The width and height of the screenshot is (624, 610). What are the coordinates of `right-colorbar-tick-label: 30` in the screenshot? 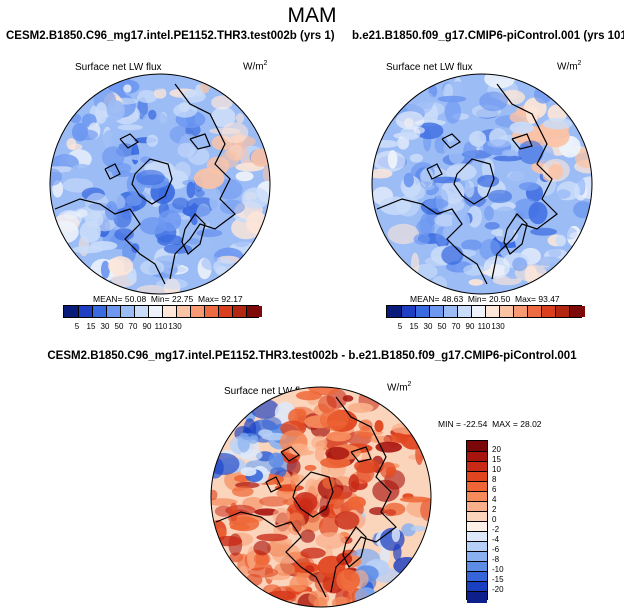 It's located at (428, 326).